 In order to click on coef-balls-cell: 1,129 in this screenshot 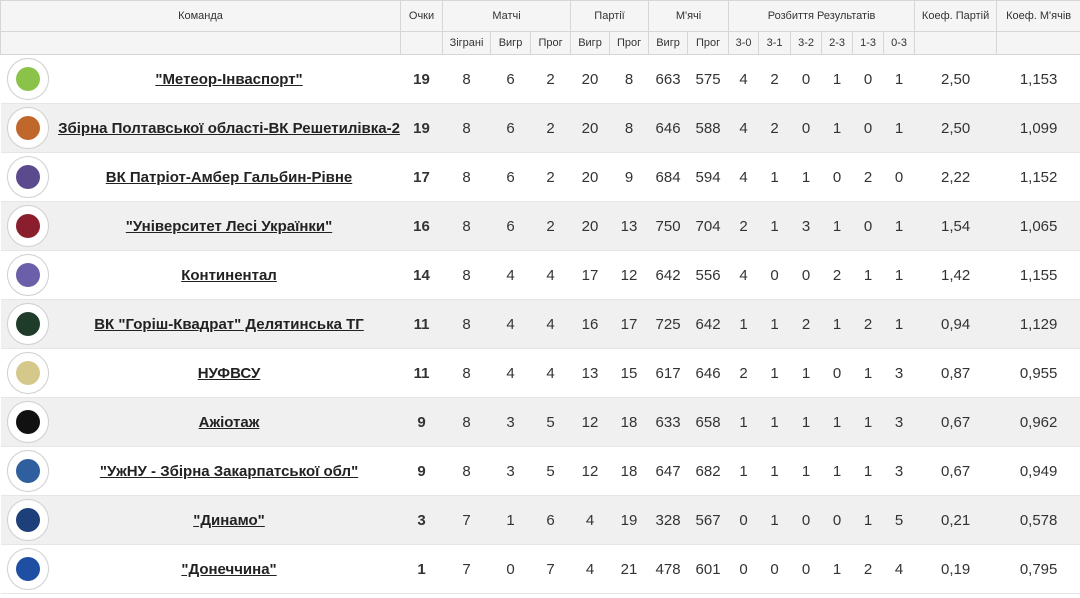, I will do `click(1038, 324)`.